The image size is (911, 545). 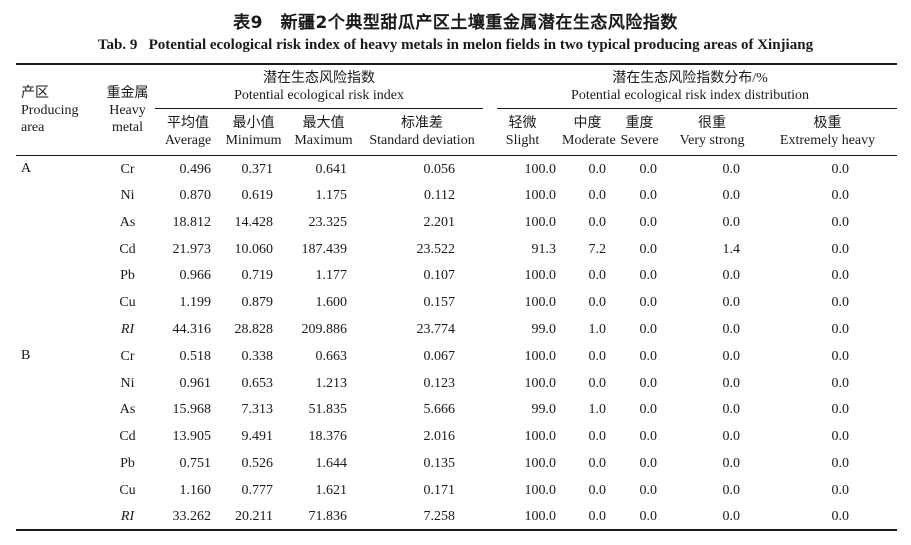 I want to click on cell-value: 0.157, so click(x=439, y=303).